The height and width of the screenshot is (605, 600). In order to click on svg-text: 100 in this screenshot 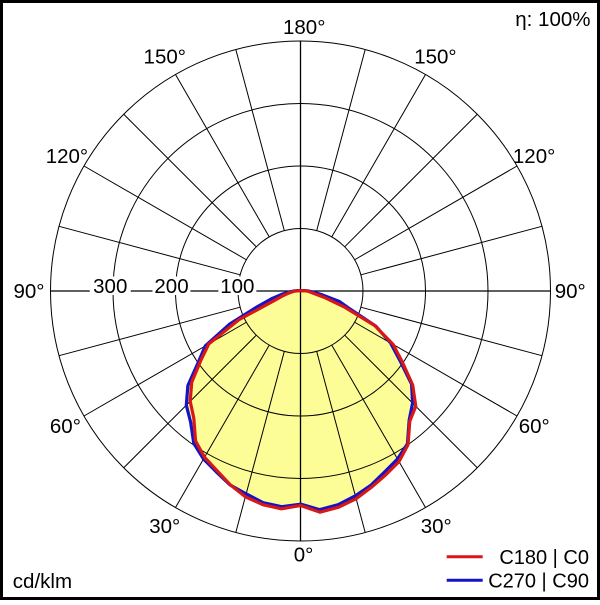, I will do `click(237, 286)`.